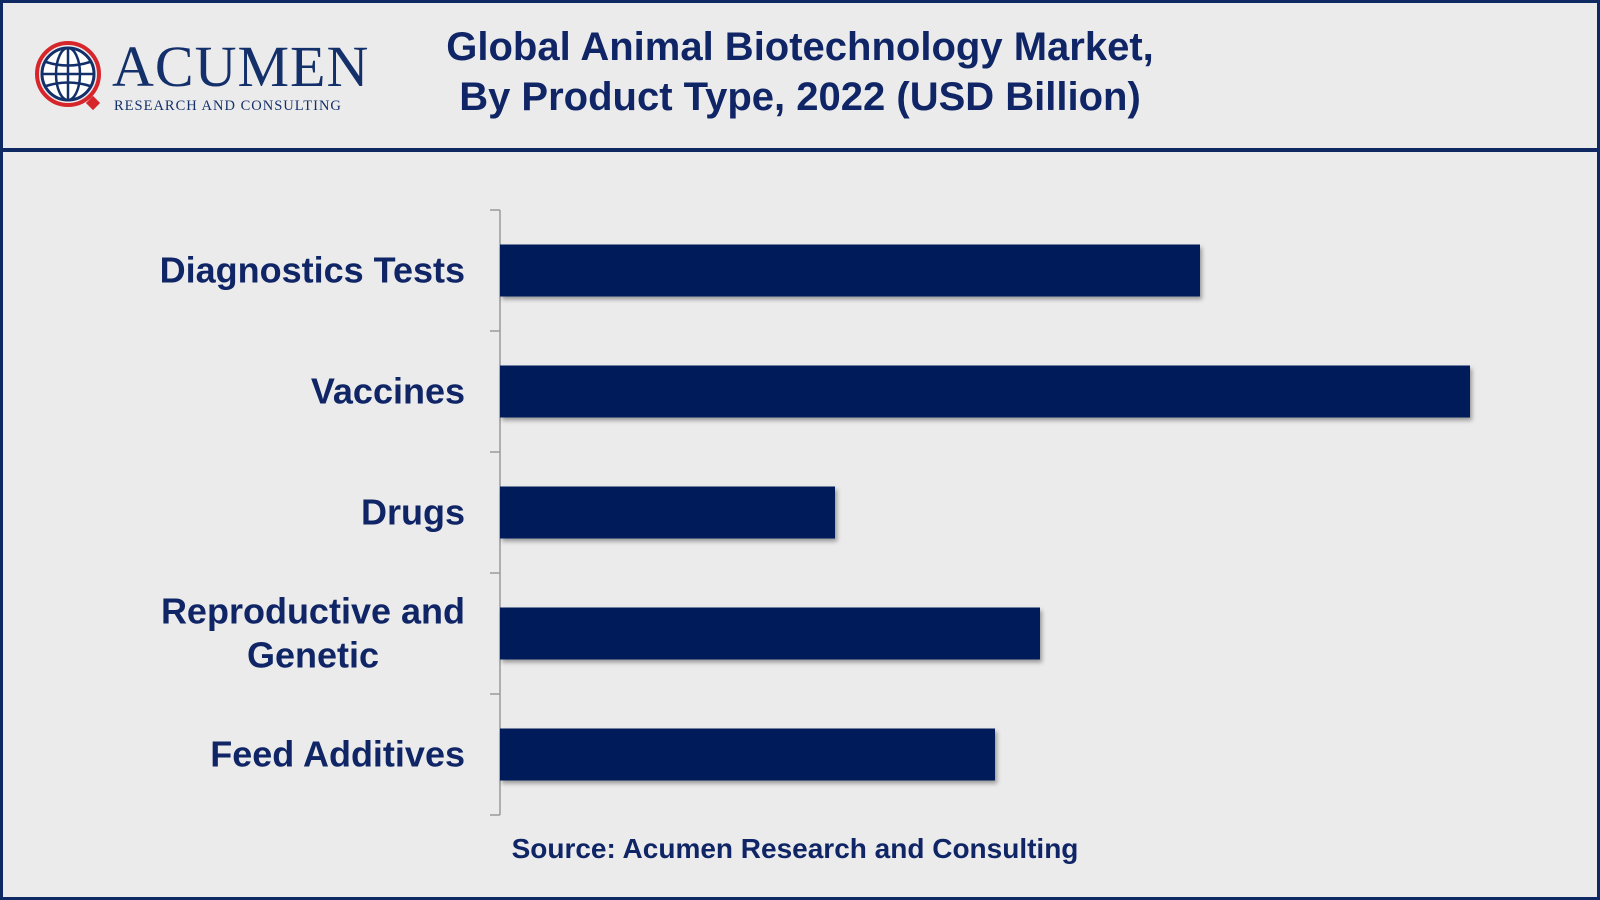 This screenshot has height=900, width=1600. I want to click on category-label-2: Drugs, so click(413, 512).